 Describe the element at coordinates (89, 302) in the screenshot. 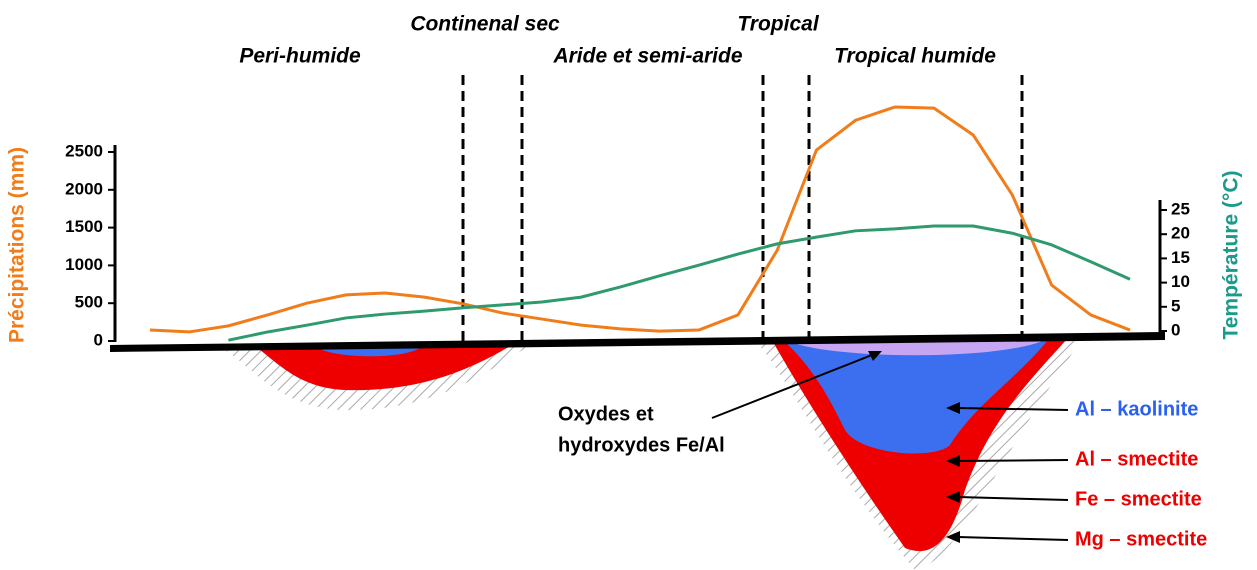

I see `y-tick-label: 500` at that location.